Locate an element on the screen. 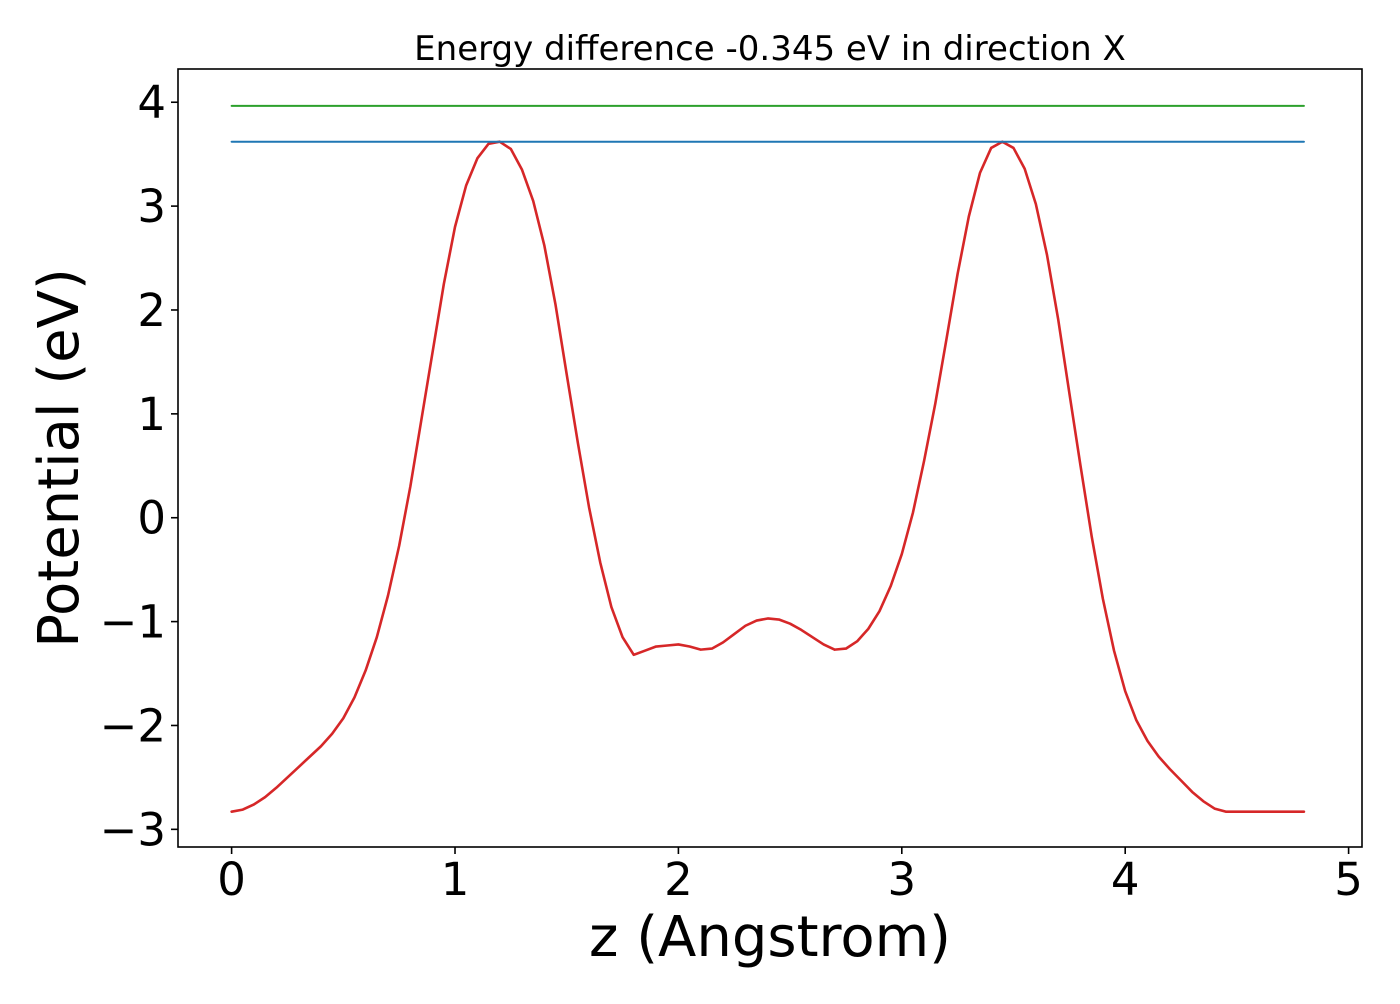 The height and width of the screenshot is (1004, 1400). y-tick-label: 1 is located at coordinates (151, 414).